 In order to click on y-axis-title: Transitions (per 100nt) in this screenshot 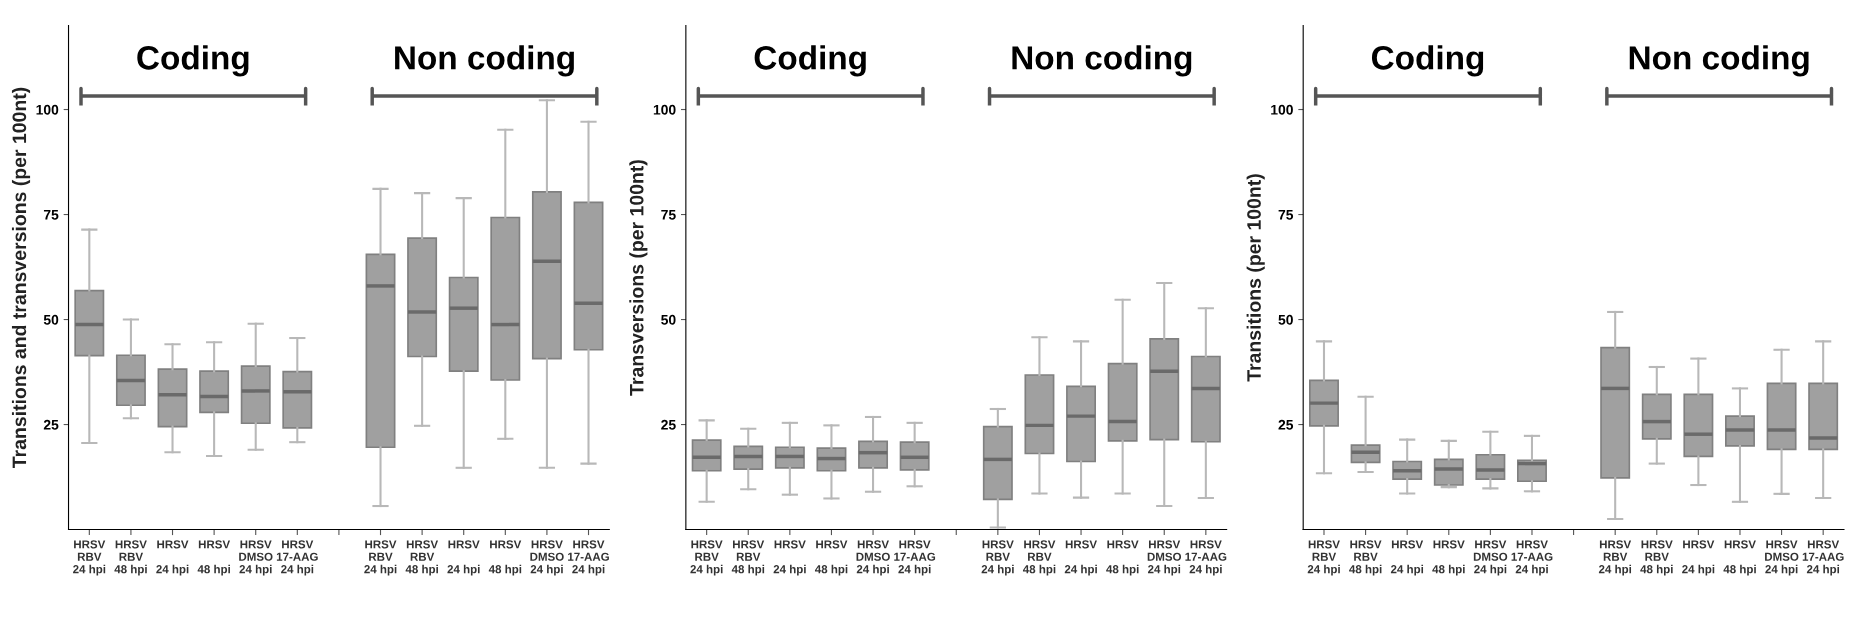, I will do `click(1255, 278)`.